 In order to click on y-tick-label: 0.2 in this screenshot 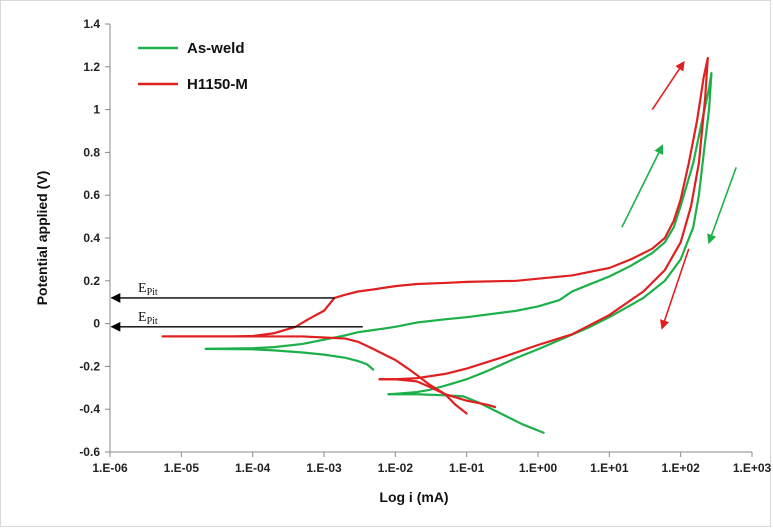, I will do `click(91, 281)`.